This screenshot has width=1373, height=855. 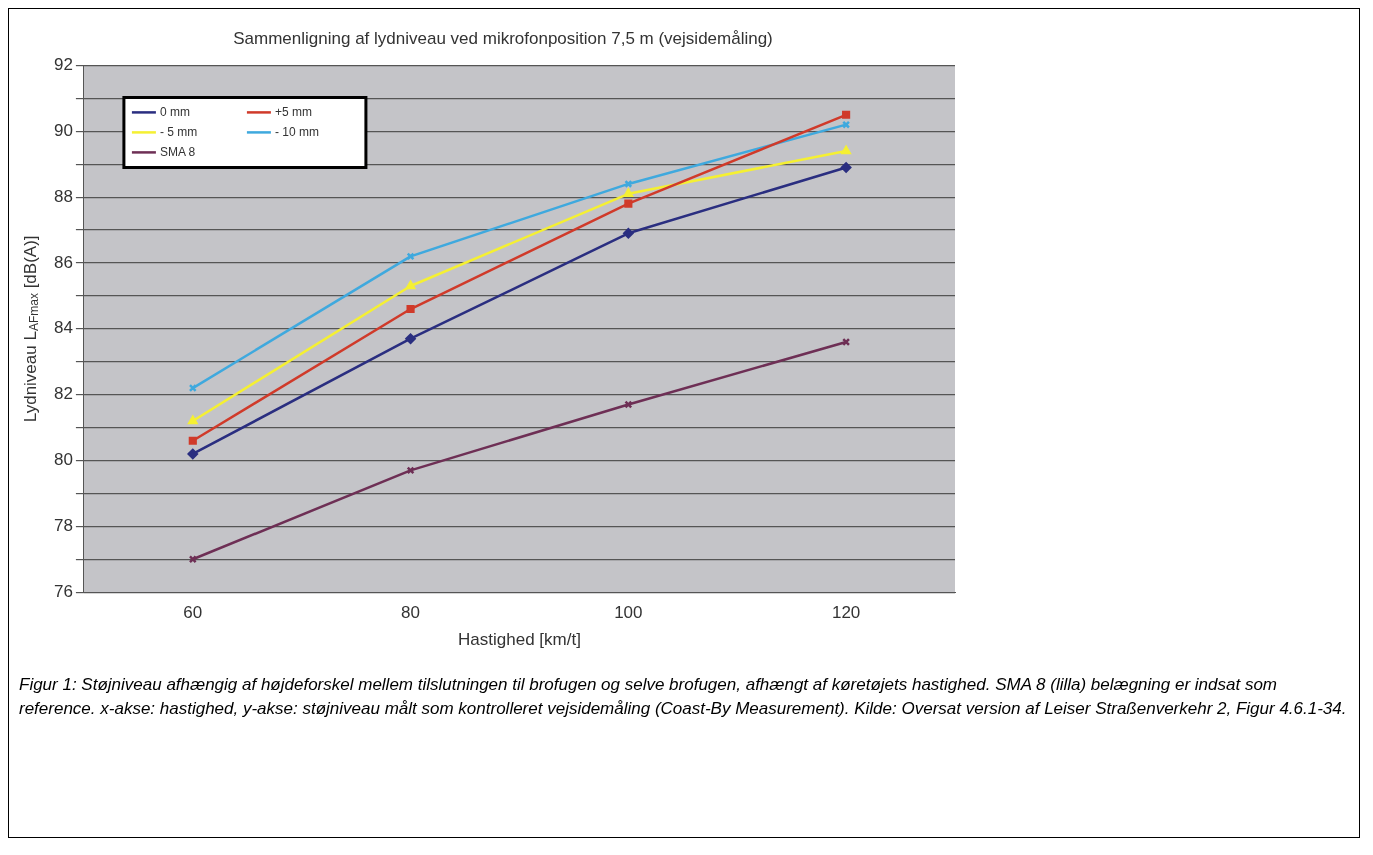 What do you see at coordinates (63, 526) in the screenshot?
I see `y-tick-label: 78` at bounding box center [63, 526].